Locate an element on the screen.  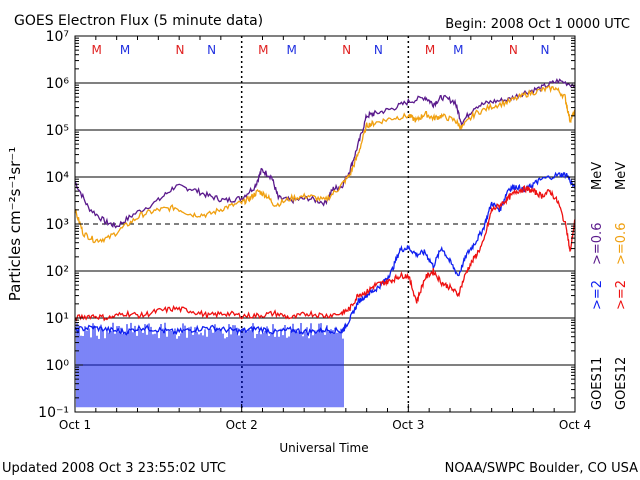
x-tick-label: Oct 2 is located at coordinates (242, 425).